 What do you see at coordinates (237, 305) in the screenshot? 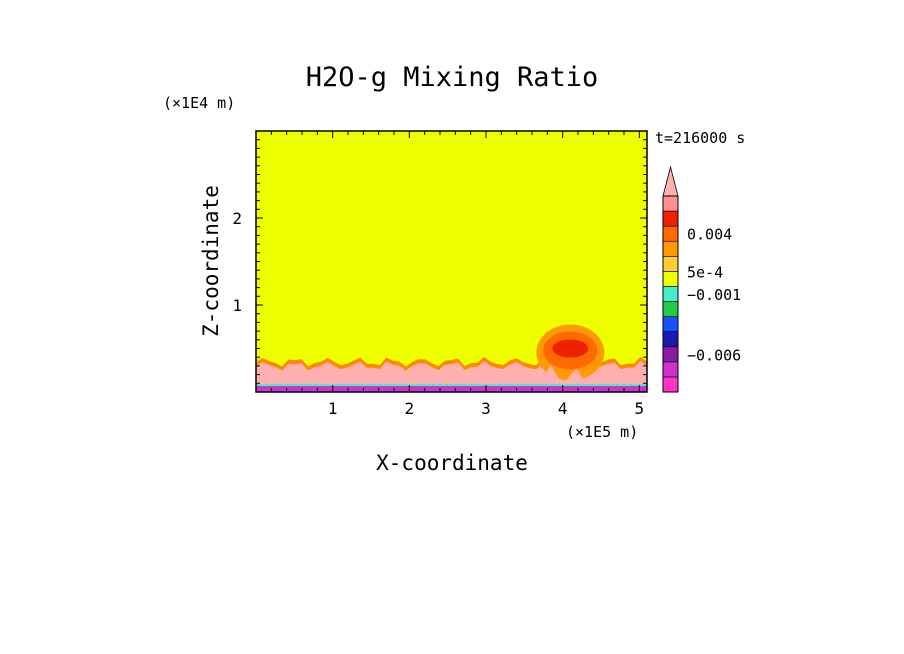
I see `y-tick-label: 1` at bounding box center [237, 305].